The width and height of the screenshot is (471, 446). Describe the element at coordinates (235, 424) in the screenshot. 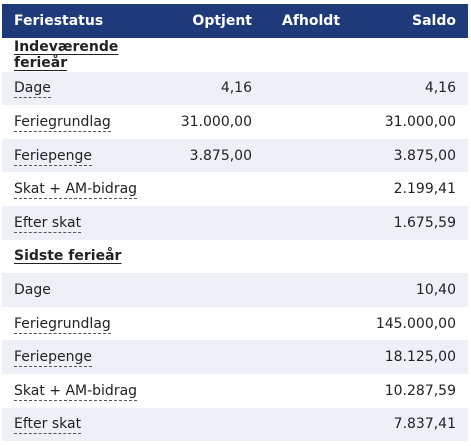

I see `table-row: Efter skat 7.837,41` at that location.